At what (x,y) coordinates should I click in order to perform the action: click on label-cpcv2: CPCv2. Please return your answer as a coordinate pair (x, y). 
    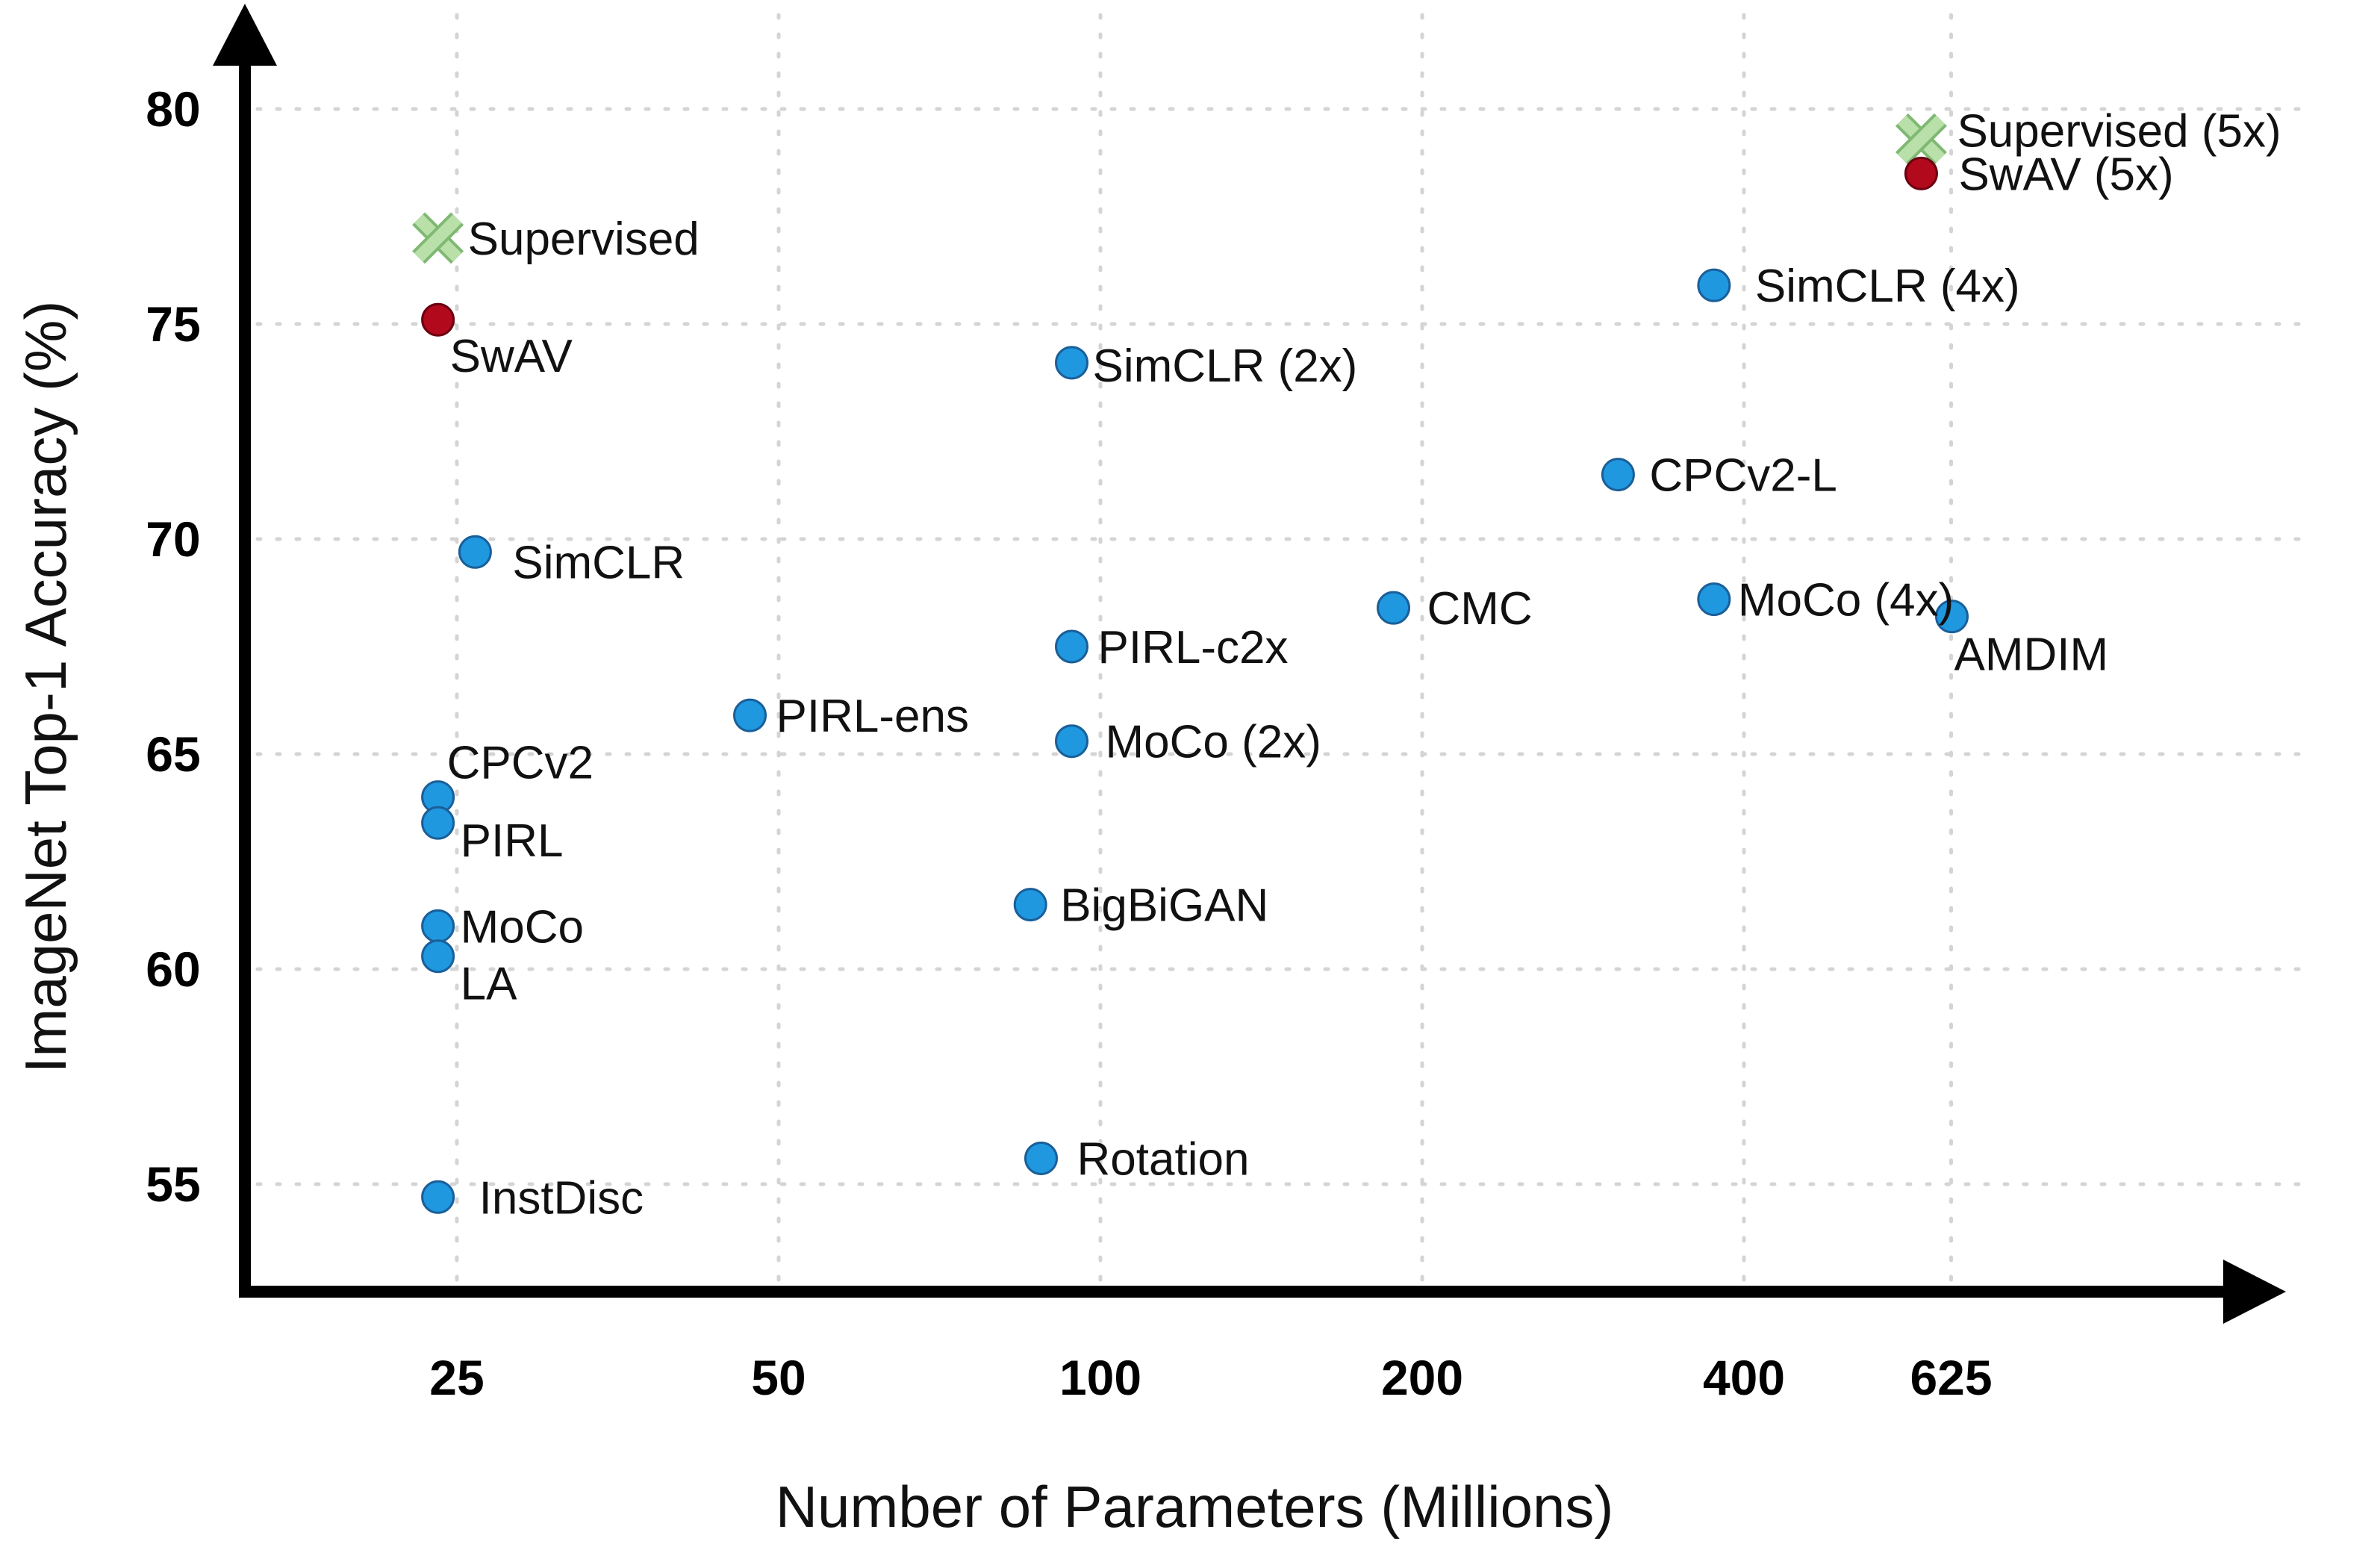
    Looking at the image, I should click on (520, 763).